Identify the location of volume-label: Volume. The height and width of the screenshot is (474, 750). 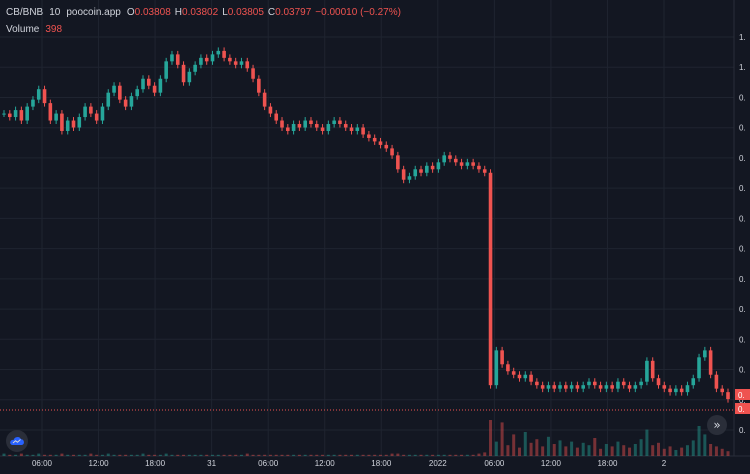
(23, 29).